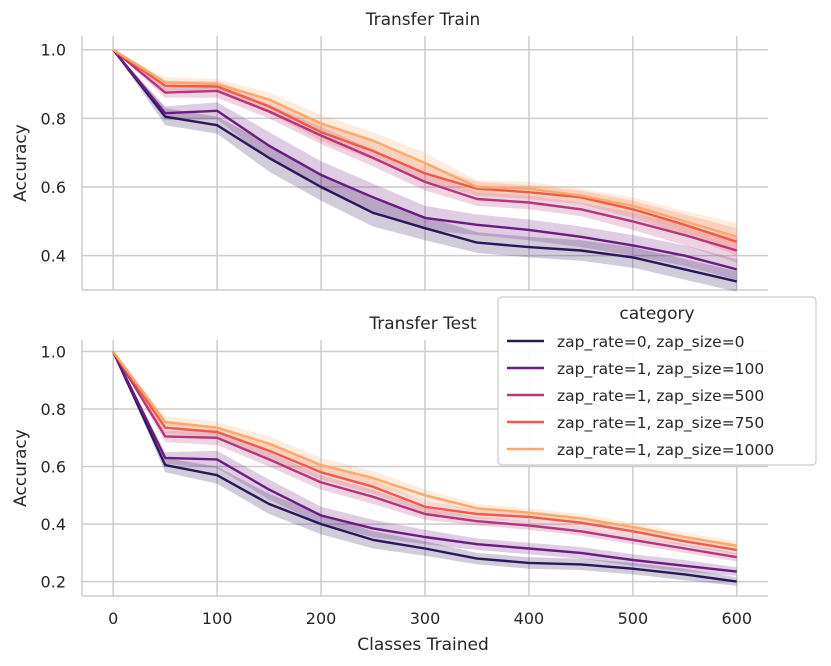 This screenshot has width=831, height=666. Describe the element at coordinates (113, 618) in the screenshot. I see `x-tick-label: 0` at that location.